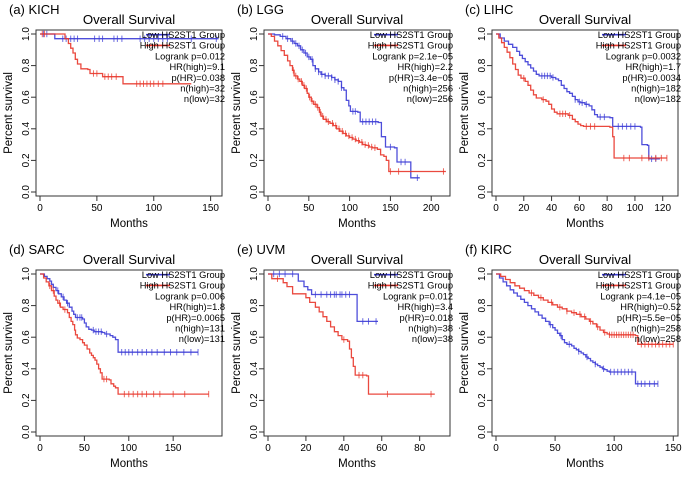  What do you see at coordinates (382, 448) in the screenshot?
I see `x-tick-label: 60` at bounding box center [382, 448].